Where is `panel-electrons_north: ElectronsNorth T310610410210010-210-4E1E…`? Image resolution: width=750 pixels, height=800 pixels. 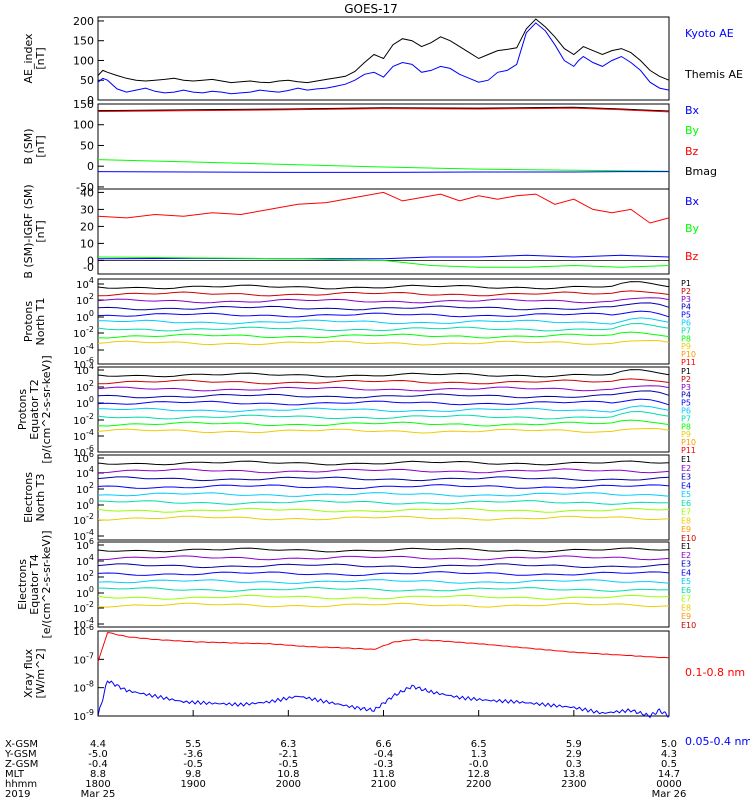 panel-electrons_north: ElectronsNorth T310610410210010-210-4E1E… is located at coordinates (359, 496).